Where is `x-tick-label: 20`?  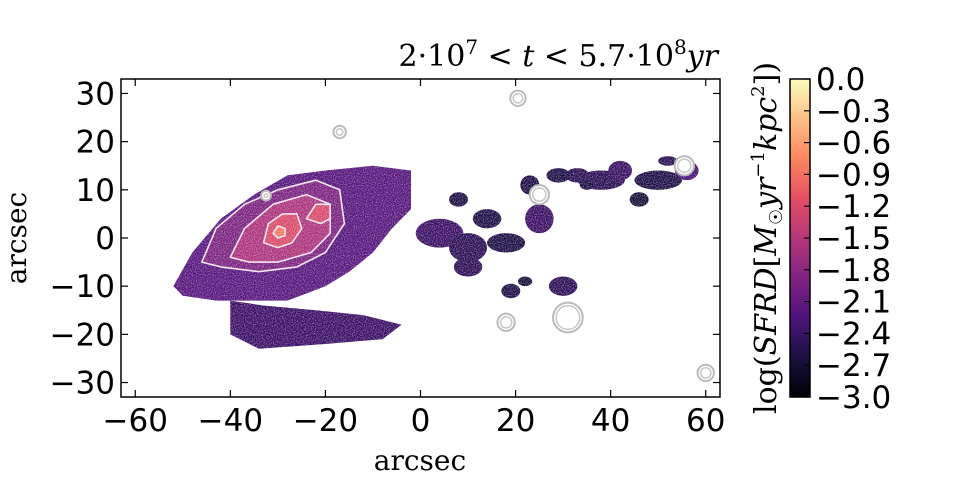
x-tick-label: 20 is located at coordinates (515, 421).